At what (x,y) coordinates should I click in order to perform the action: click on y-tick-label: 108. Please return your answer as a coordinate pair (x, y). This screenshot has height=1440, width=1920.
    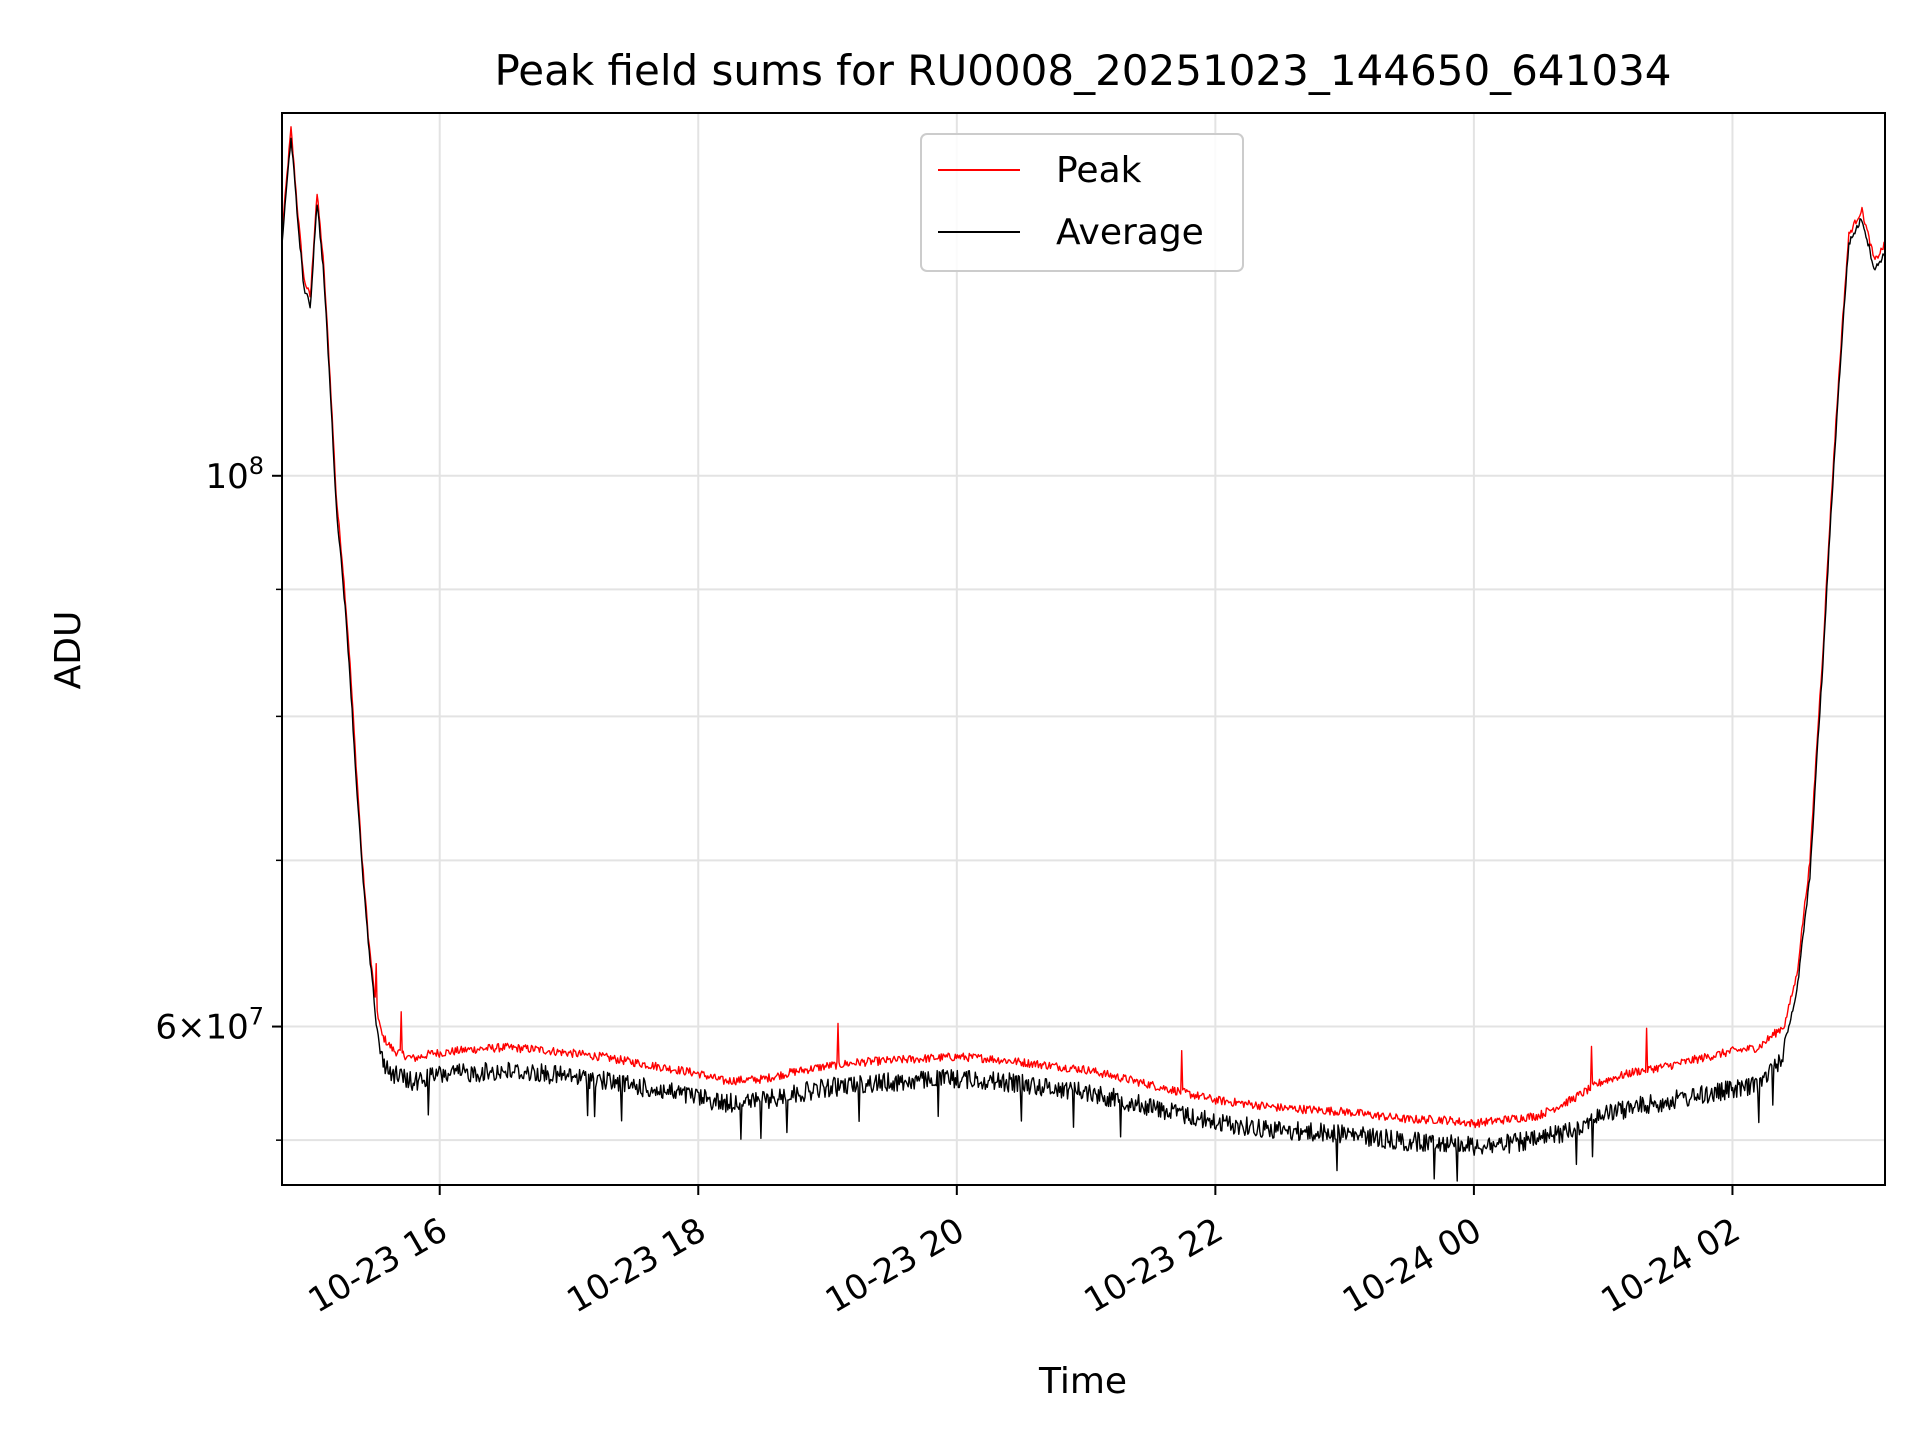
    Looking at the image, I should click on (234, 474).